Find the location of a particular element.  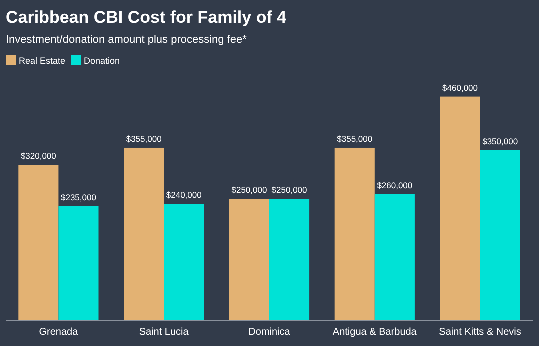

data-label: $260,000 is located at coordinates (395, 185).